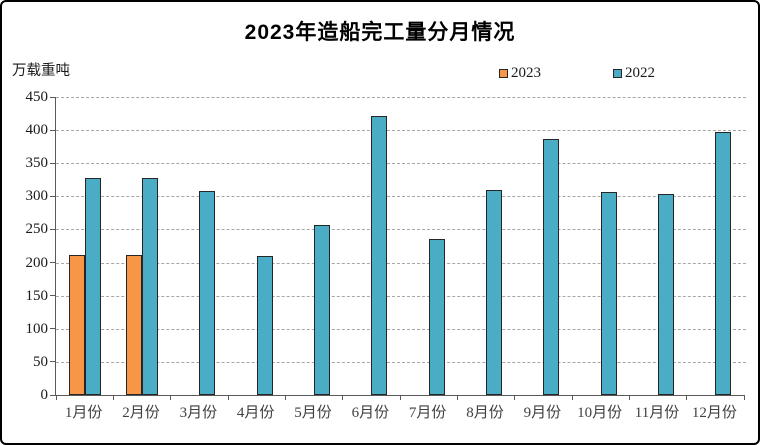  What do you see at coordinates (141, 413) in the screenshot?
I see `x-axis-label: 2月份` at bounding box center [141, 413].